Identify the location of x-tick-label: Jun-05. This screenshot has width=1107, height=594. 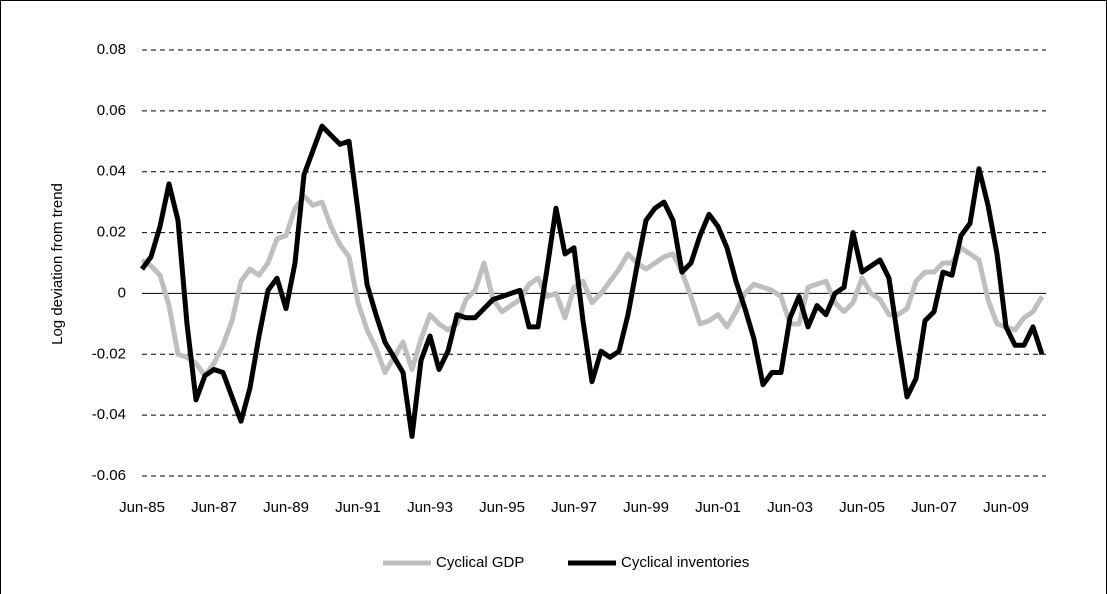
(862, 507).